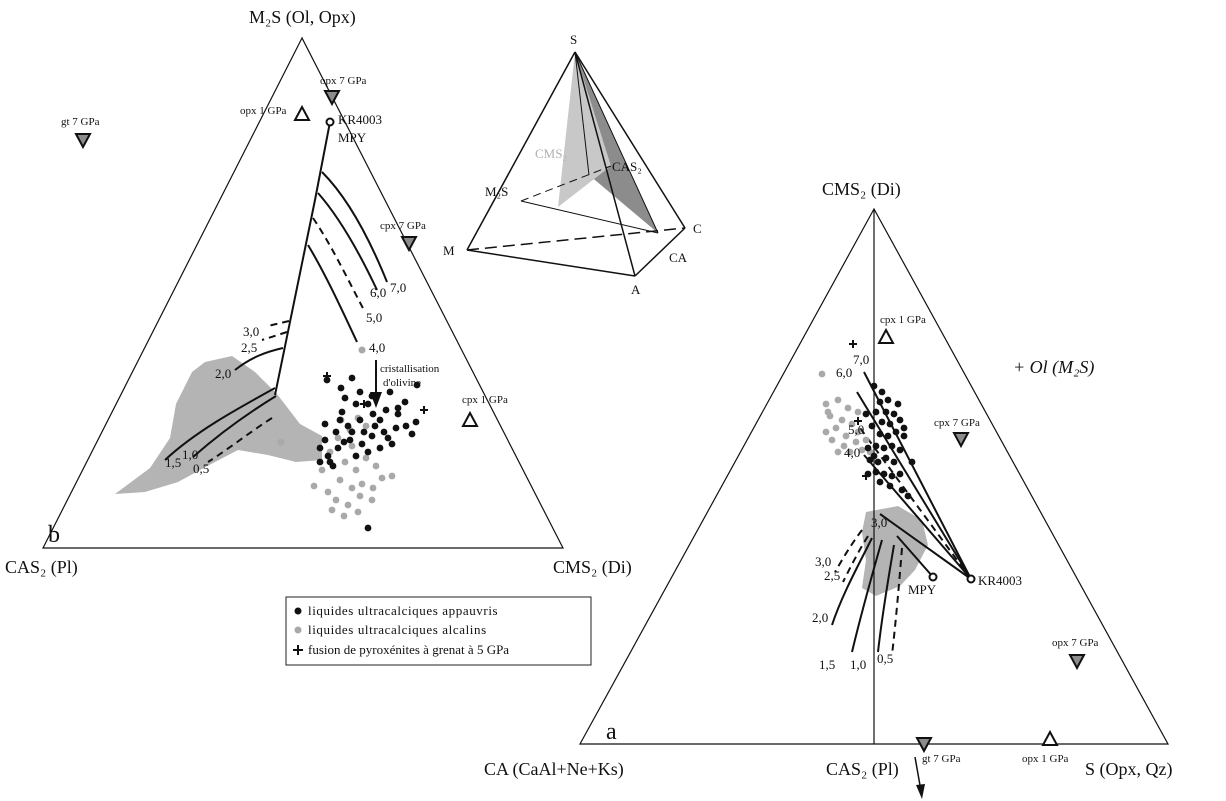 This screenshot has width=1226, height=801. What do you see at coordinates (397, 629) in the screenshot?
I see `legend-alkaline-label: liquides ultracalciques alcalins` at bounding box center [397, 629].